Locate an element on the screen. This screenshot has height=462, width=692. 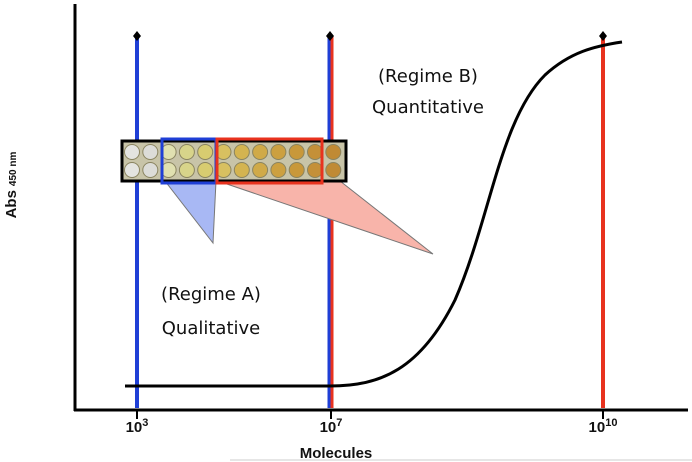
y-title-subscript: 450 nm is located at coordinates (13, 168).